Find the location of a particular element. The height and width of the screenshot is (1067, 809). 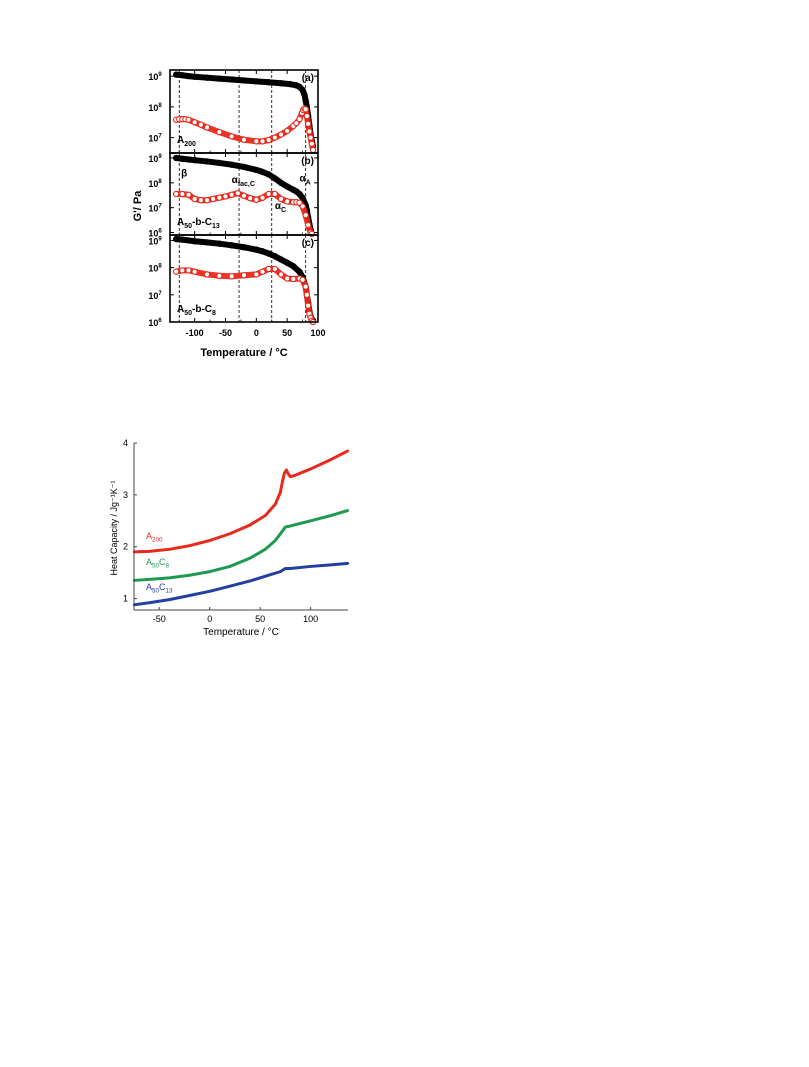

y-tick-label: 1 is located at coordinates (125, 599).